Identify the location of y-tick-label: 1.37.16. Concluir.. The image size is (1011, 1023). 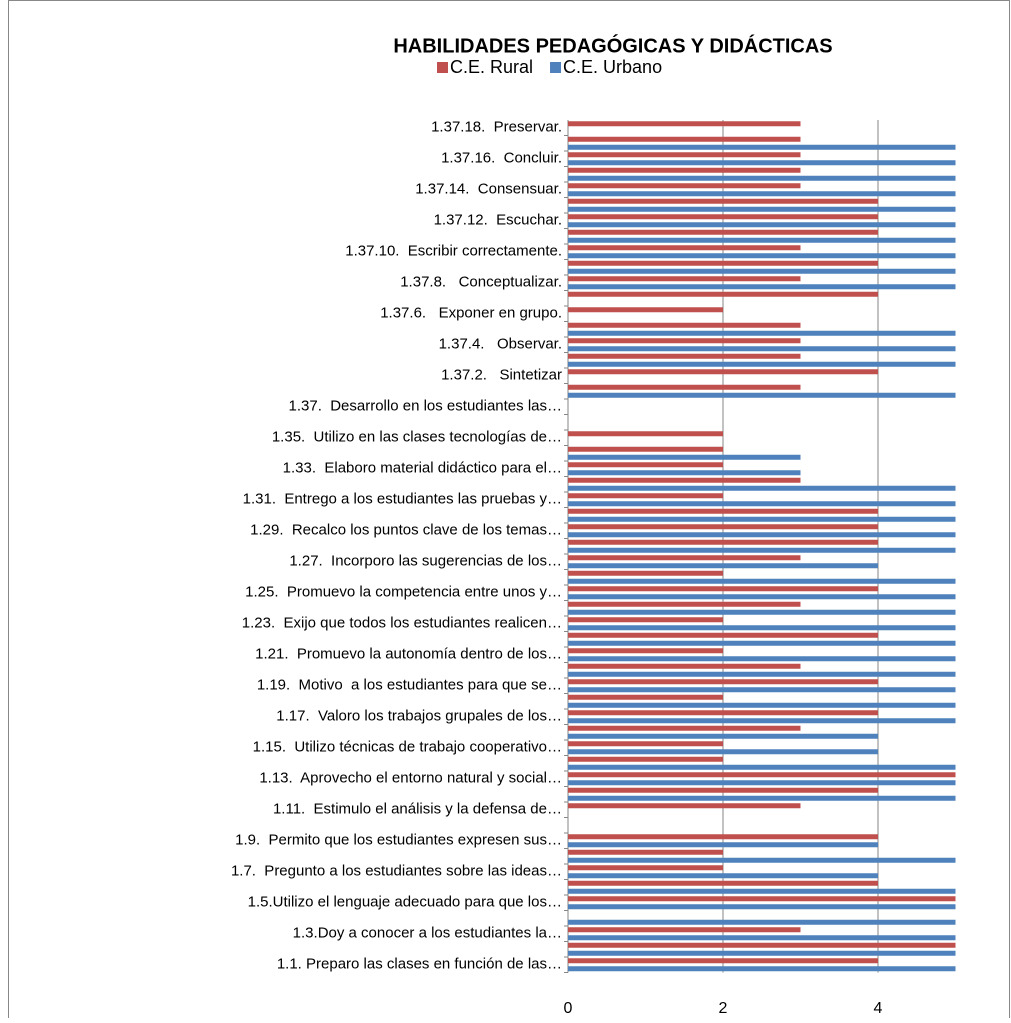
(501, 158).